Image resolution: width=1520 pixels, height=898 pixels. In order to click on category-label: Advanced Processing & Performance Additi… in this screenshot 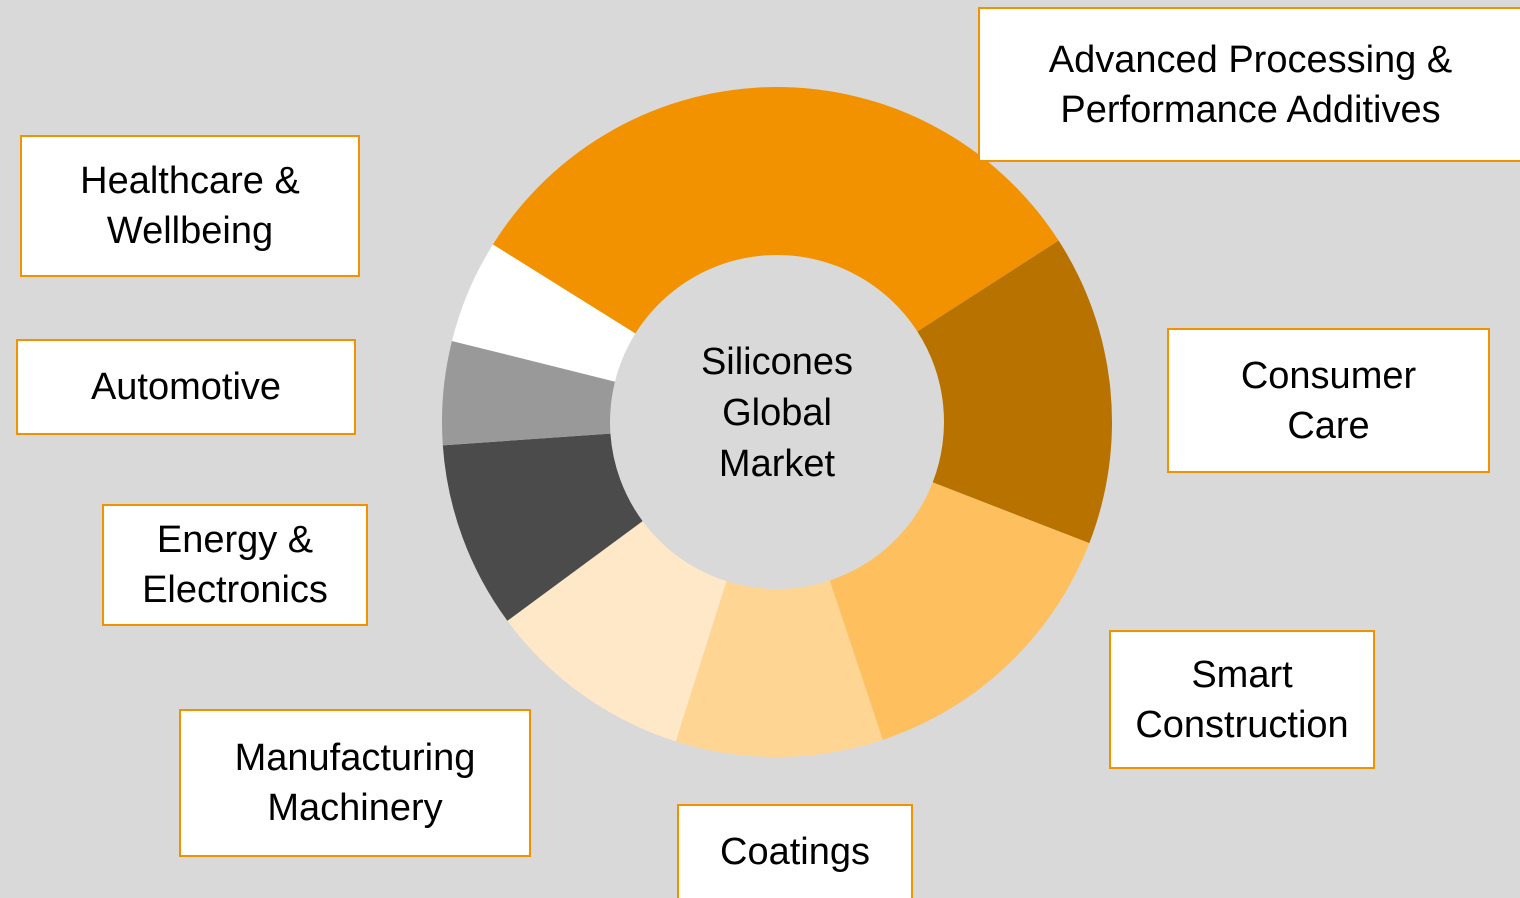, I will do `click(1250, 84)`.